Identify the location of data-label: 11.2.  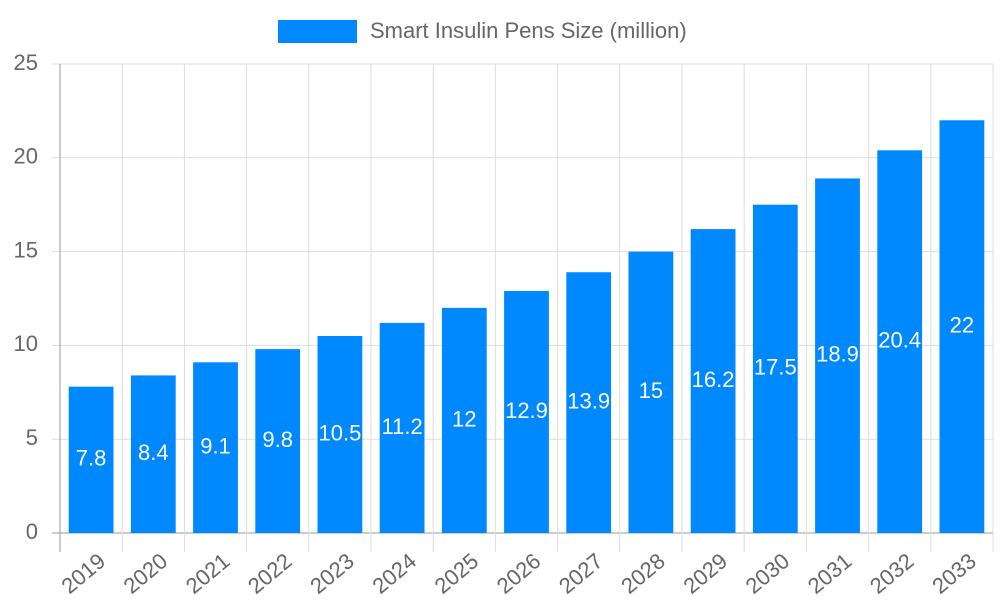
(402, 426).